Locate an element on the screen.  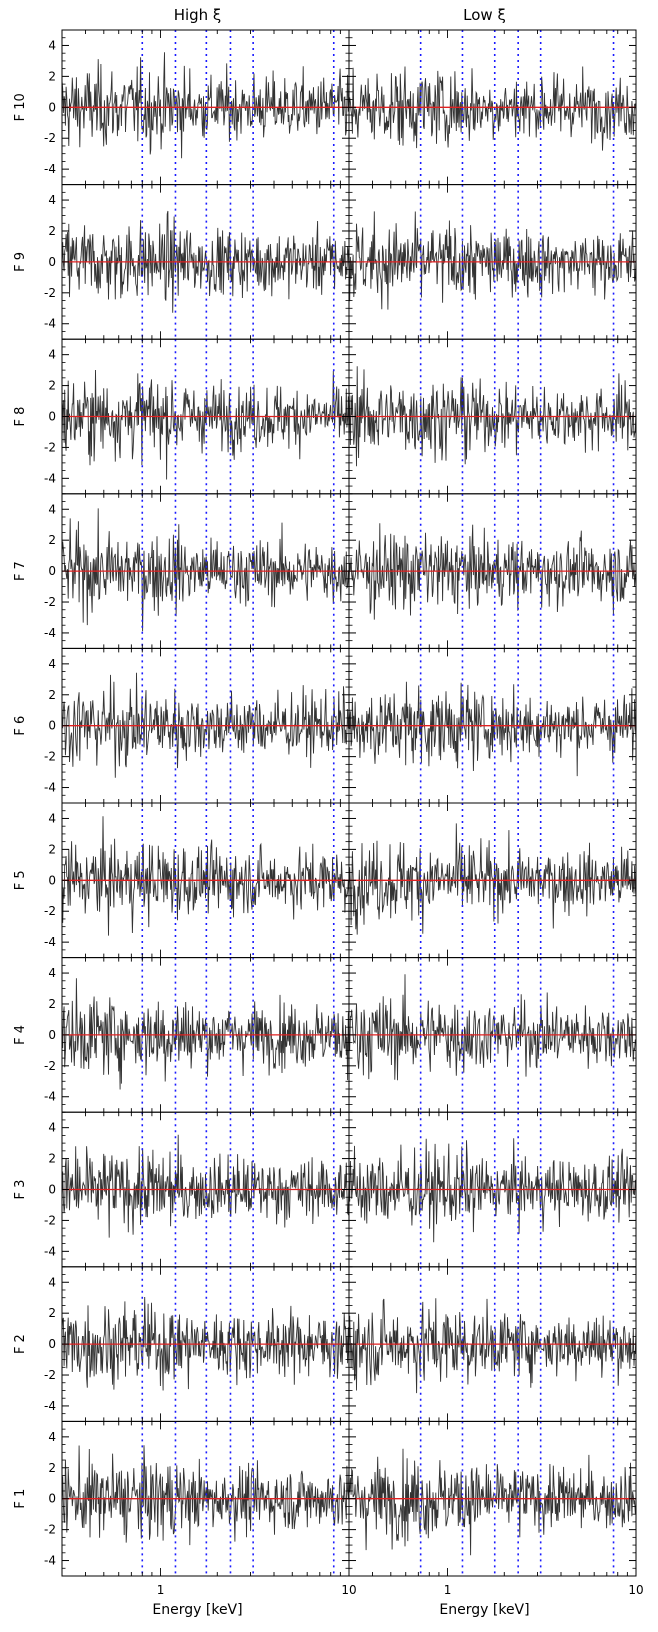
row-label: F 2 is located at coordinates (20, 1344).